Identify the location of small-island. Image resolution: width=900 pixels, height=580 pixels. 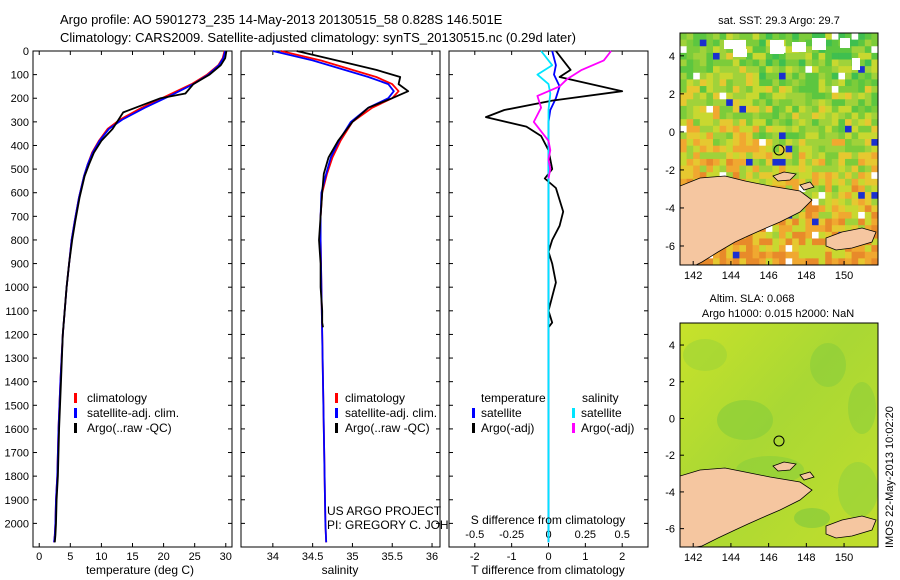
(807, 476).